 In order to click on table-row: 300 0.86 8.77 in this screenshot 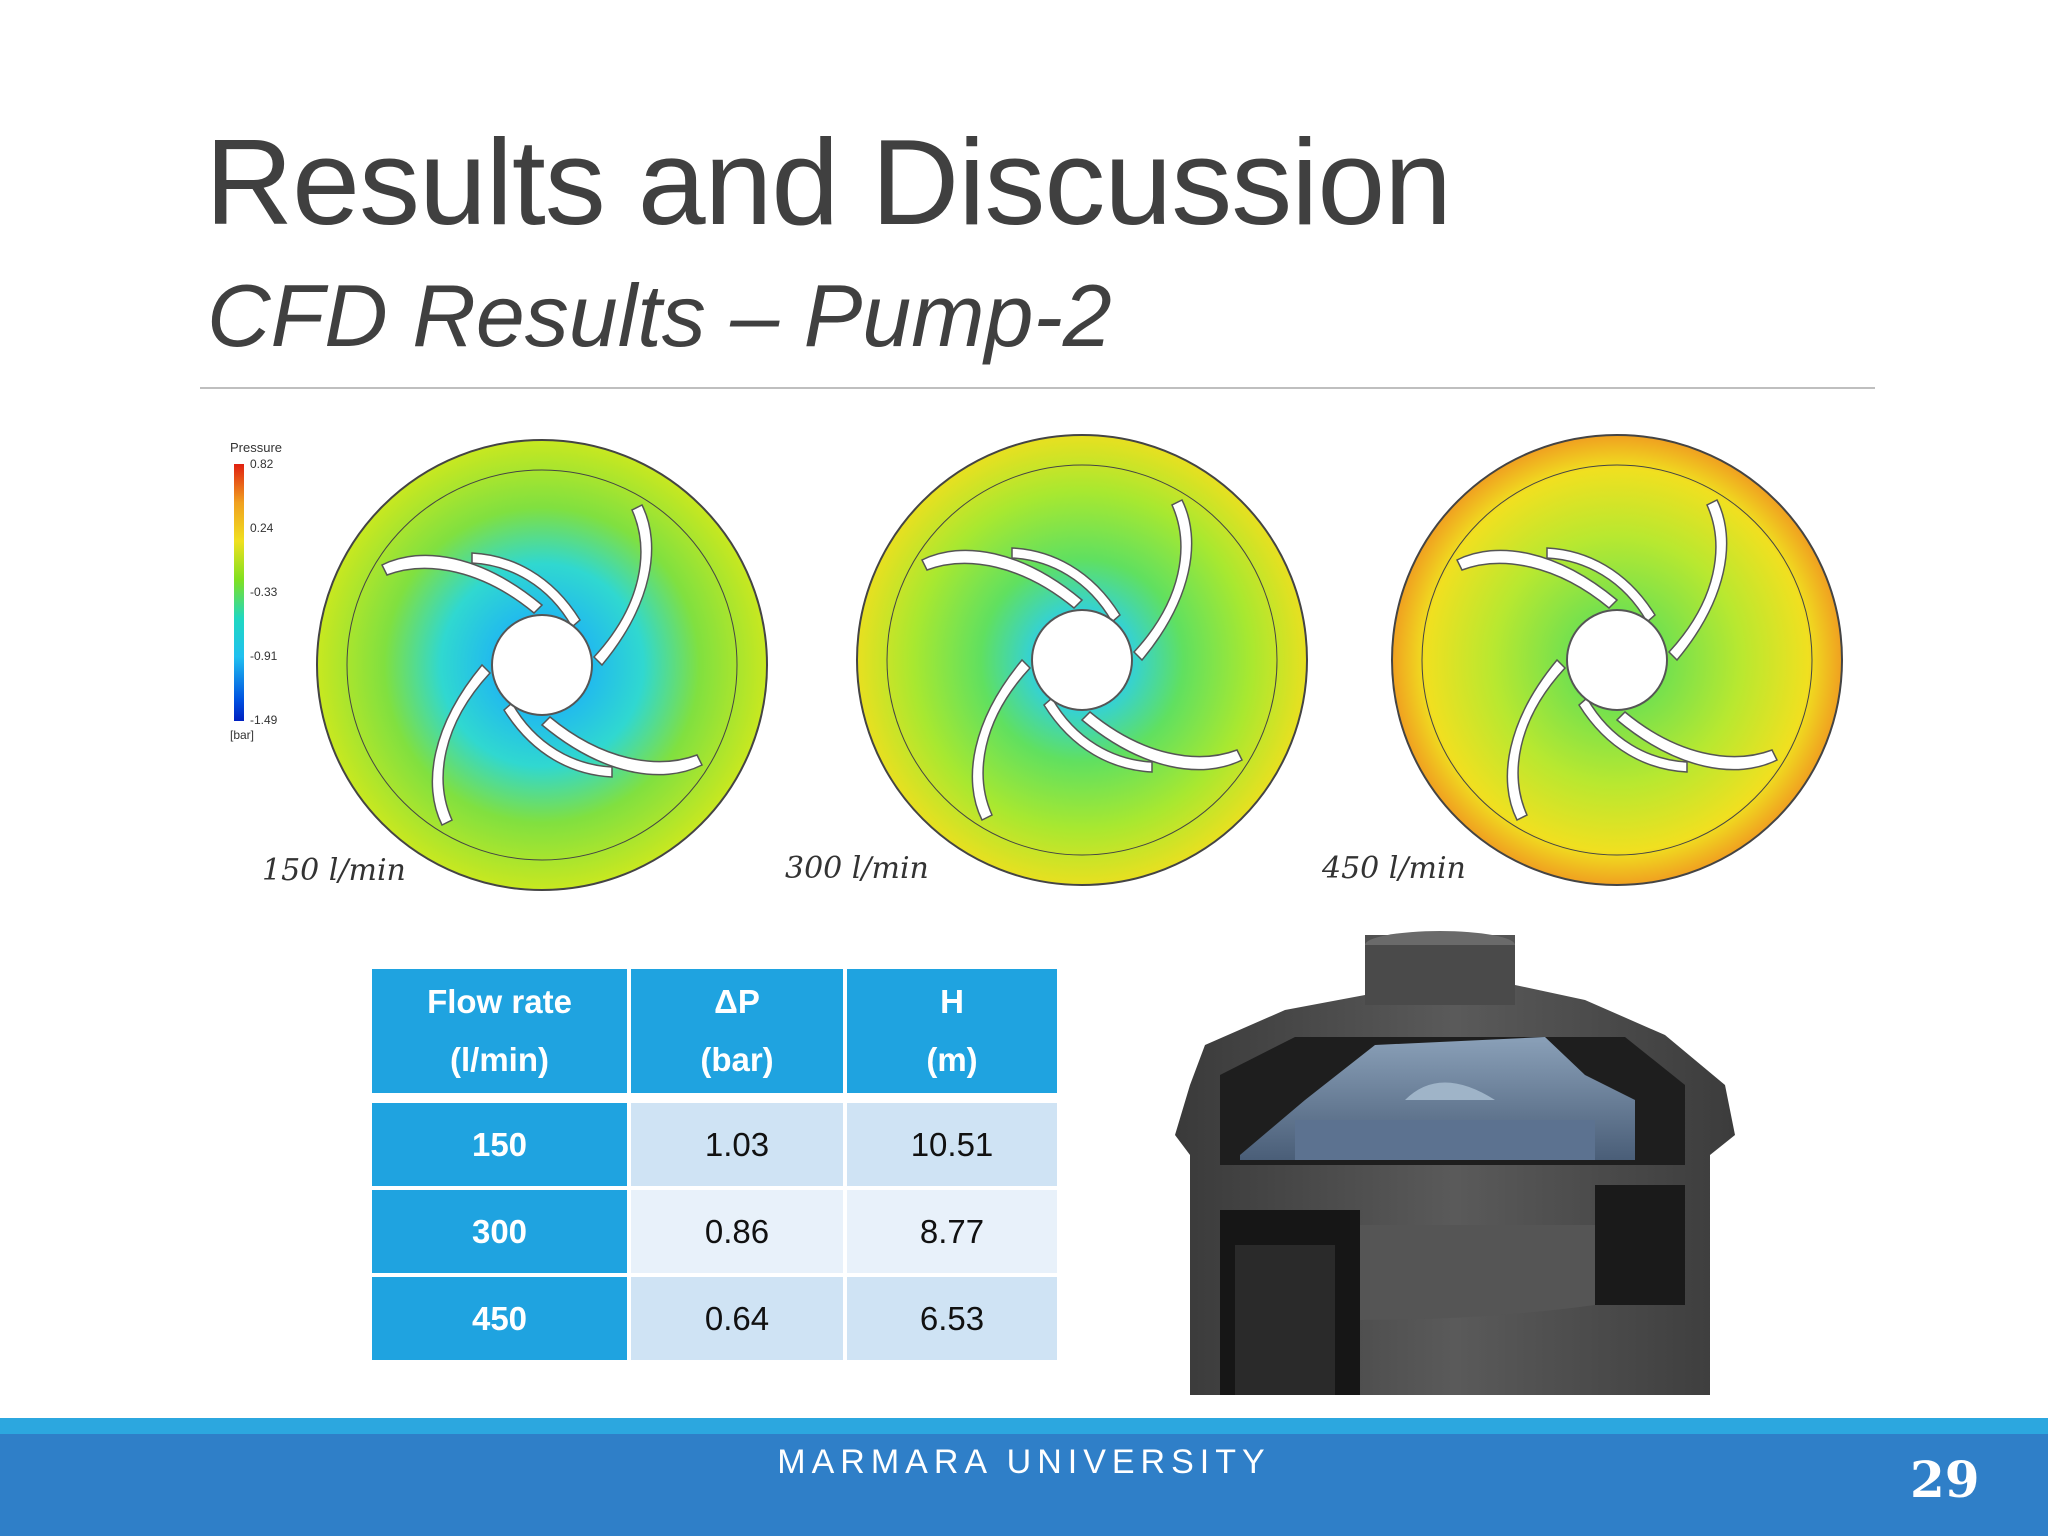, I will do `click(714, 1231)`.